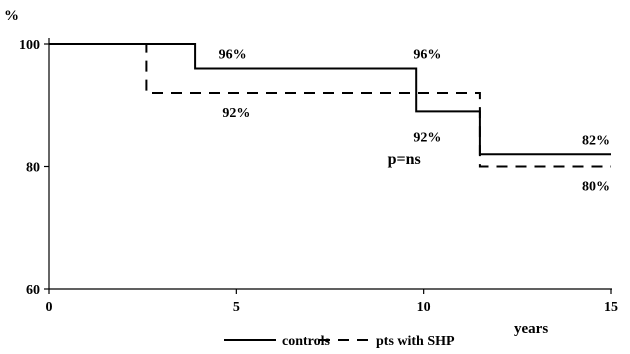 This screenshot has height=354, width=630. What do you see at coordinates (11, 16) in the screenshot?
I see `y-axis-label: %` at bounding box center [11, 16].